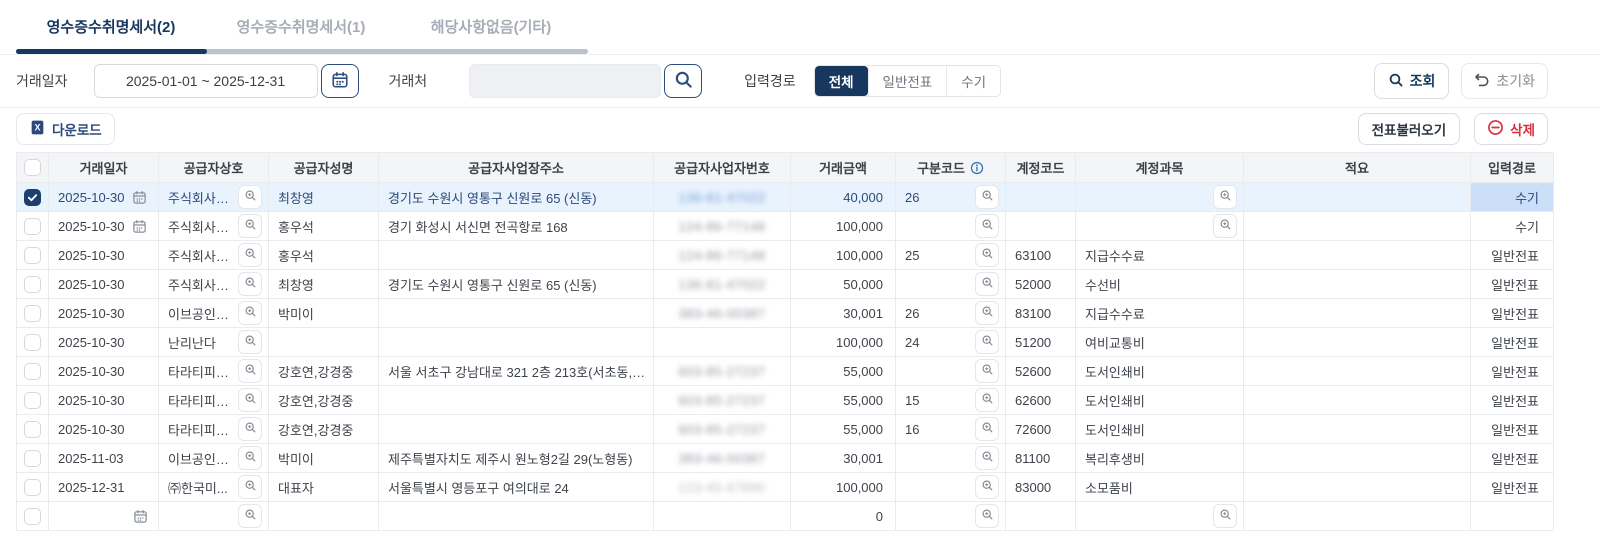 The image size is (1600, 536). What do you see at coordinates (111, 29) in the screenshot?
I see `tab-receipt-statement-2: 영수증수취명세서(2)` at bounding box center [111, 29].